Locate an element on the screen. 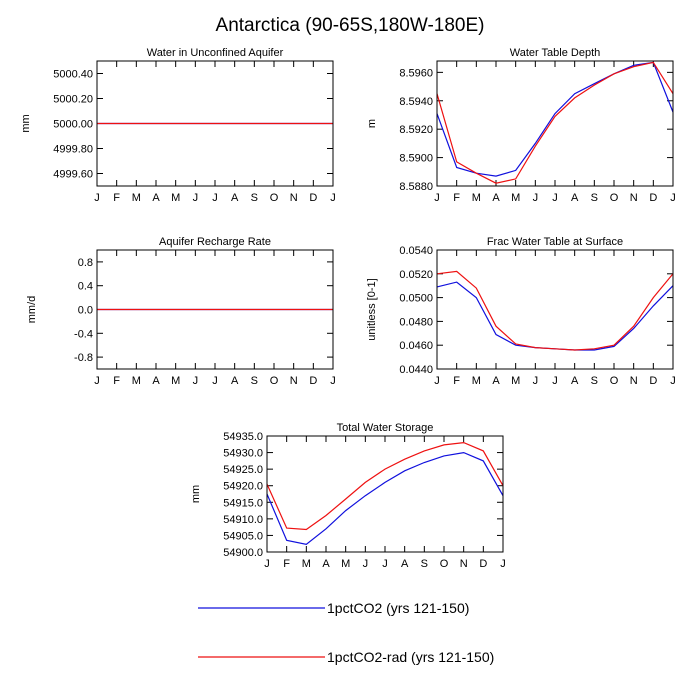  y-tick-label: 5000.00 is located at coordinates (73, 125).